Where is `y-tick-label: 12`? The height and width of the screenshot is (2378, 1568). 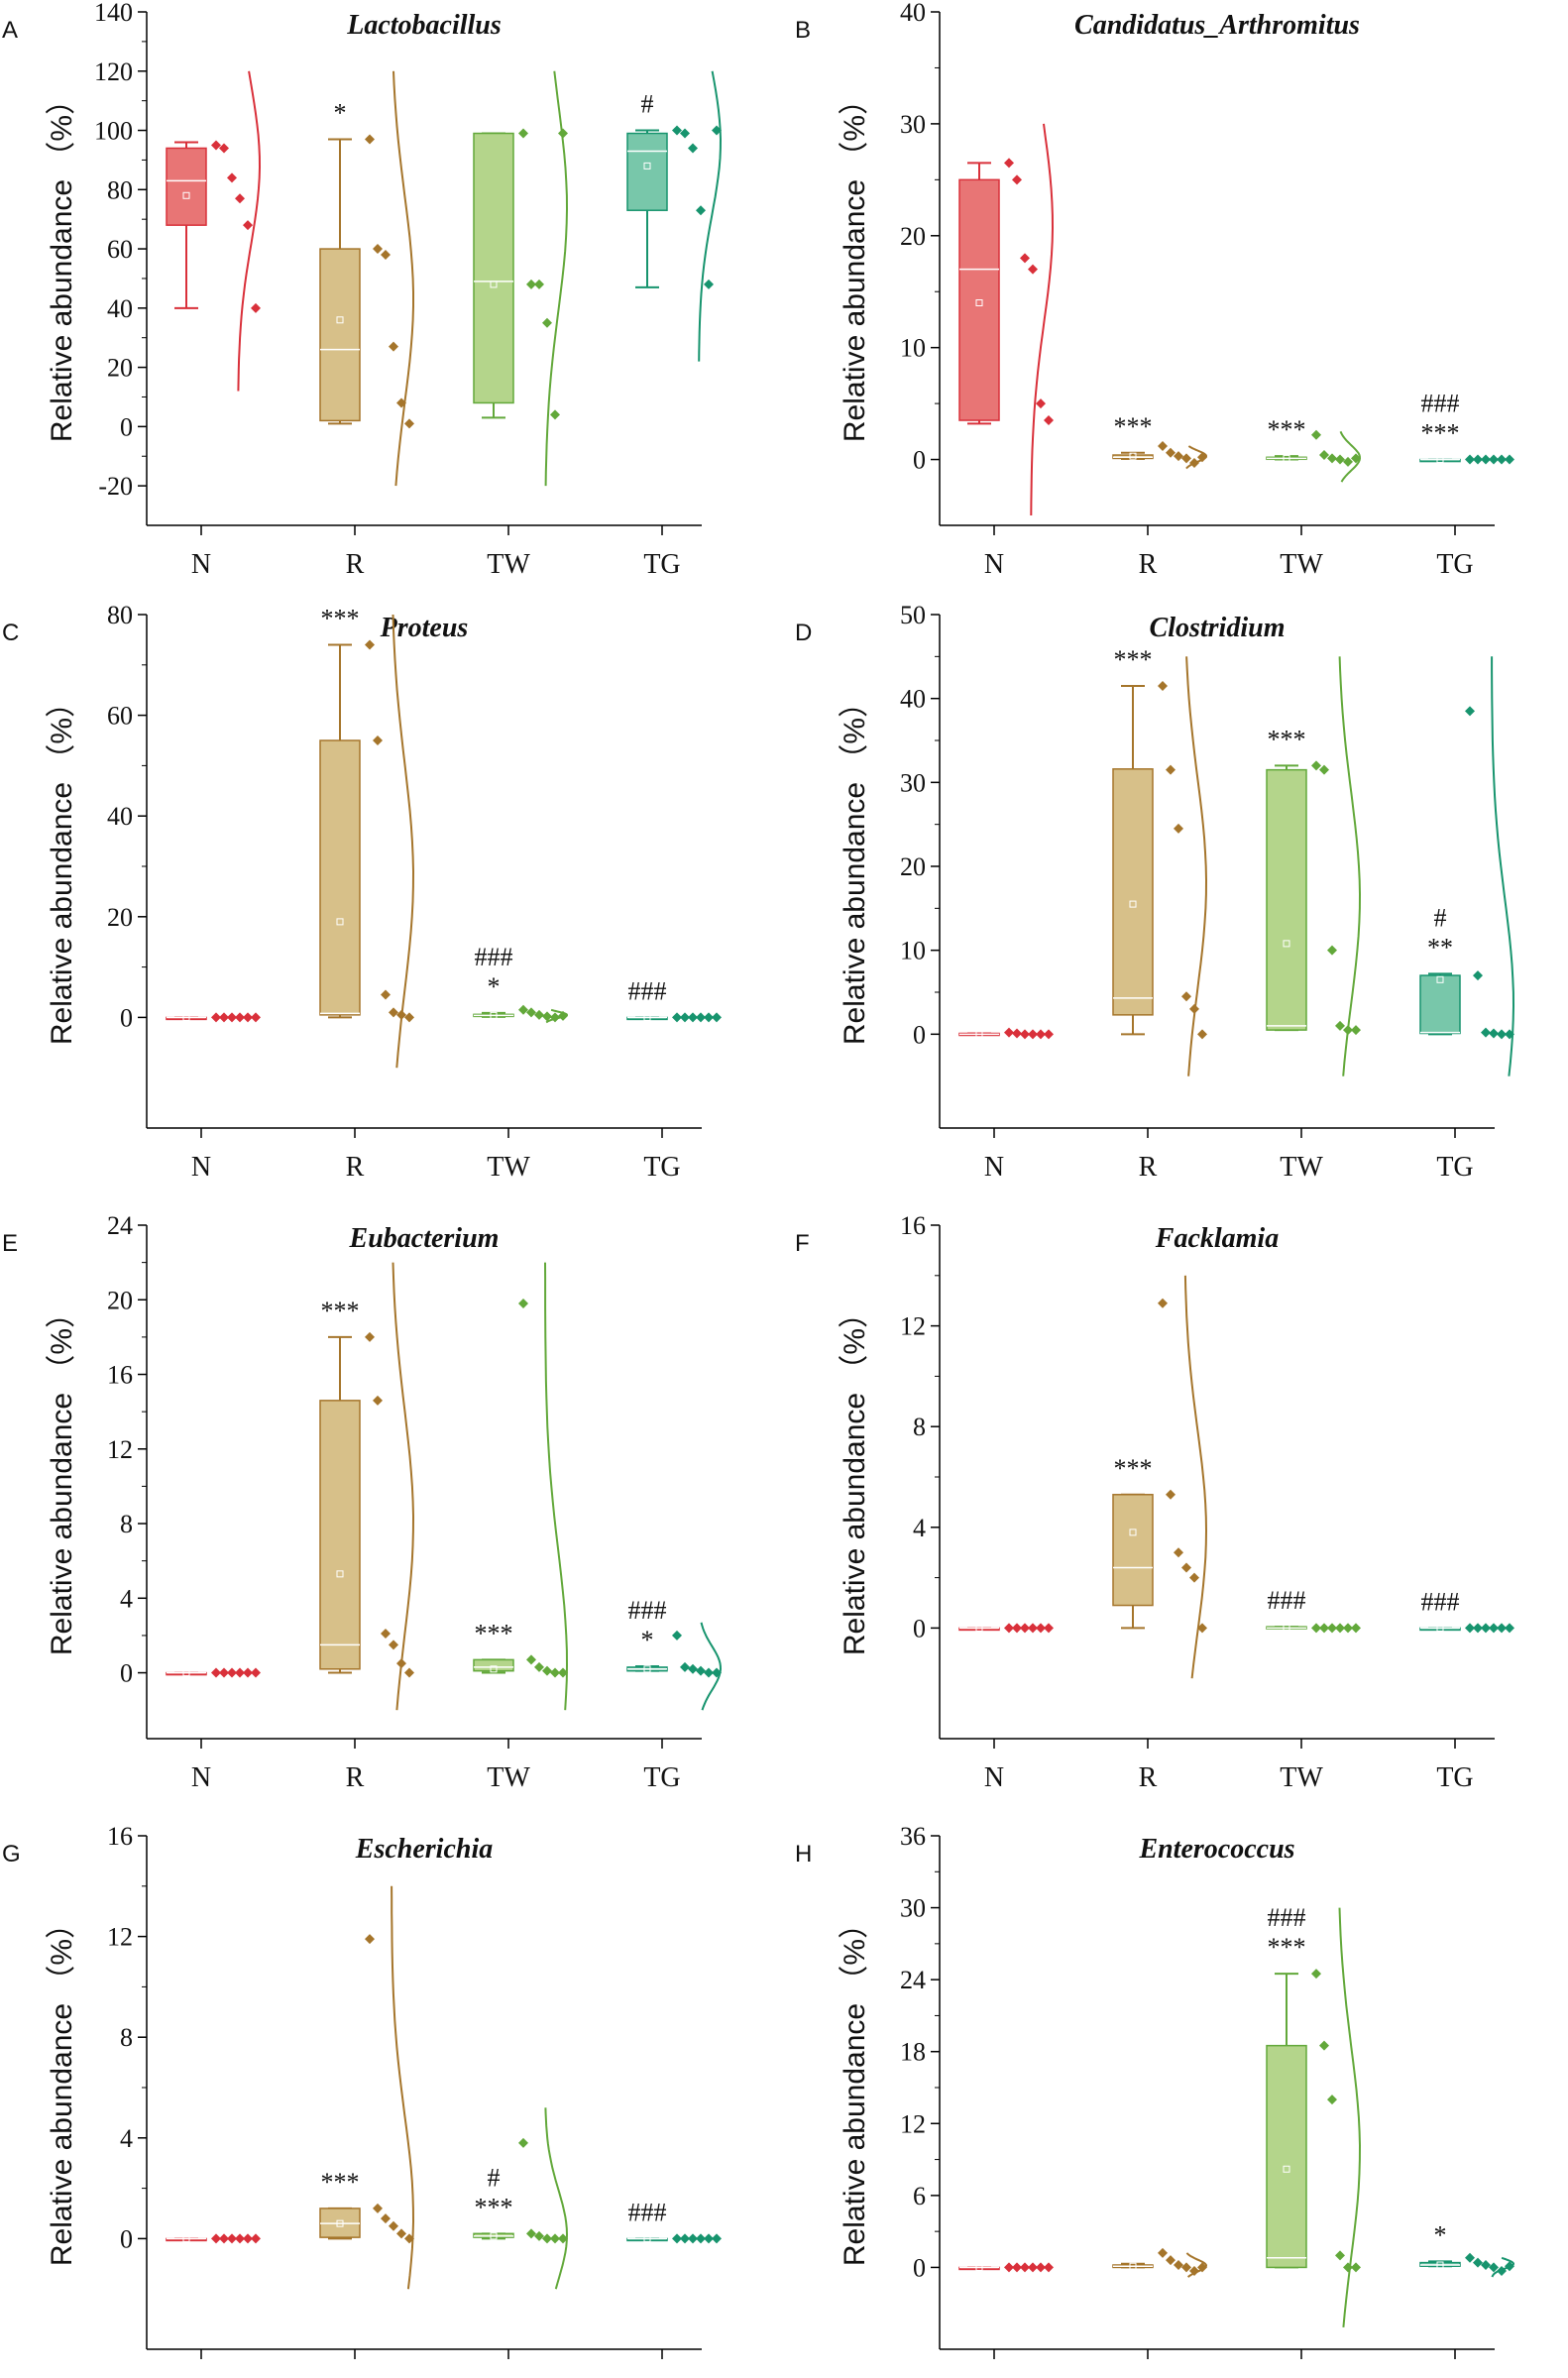
y-tick-label: 12 is located at coordinates (913, 2123).